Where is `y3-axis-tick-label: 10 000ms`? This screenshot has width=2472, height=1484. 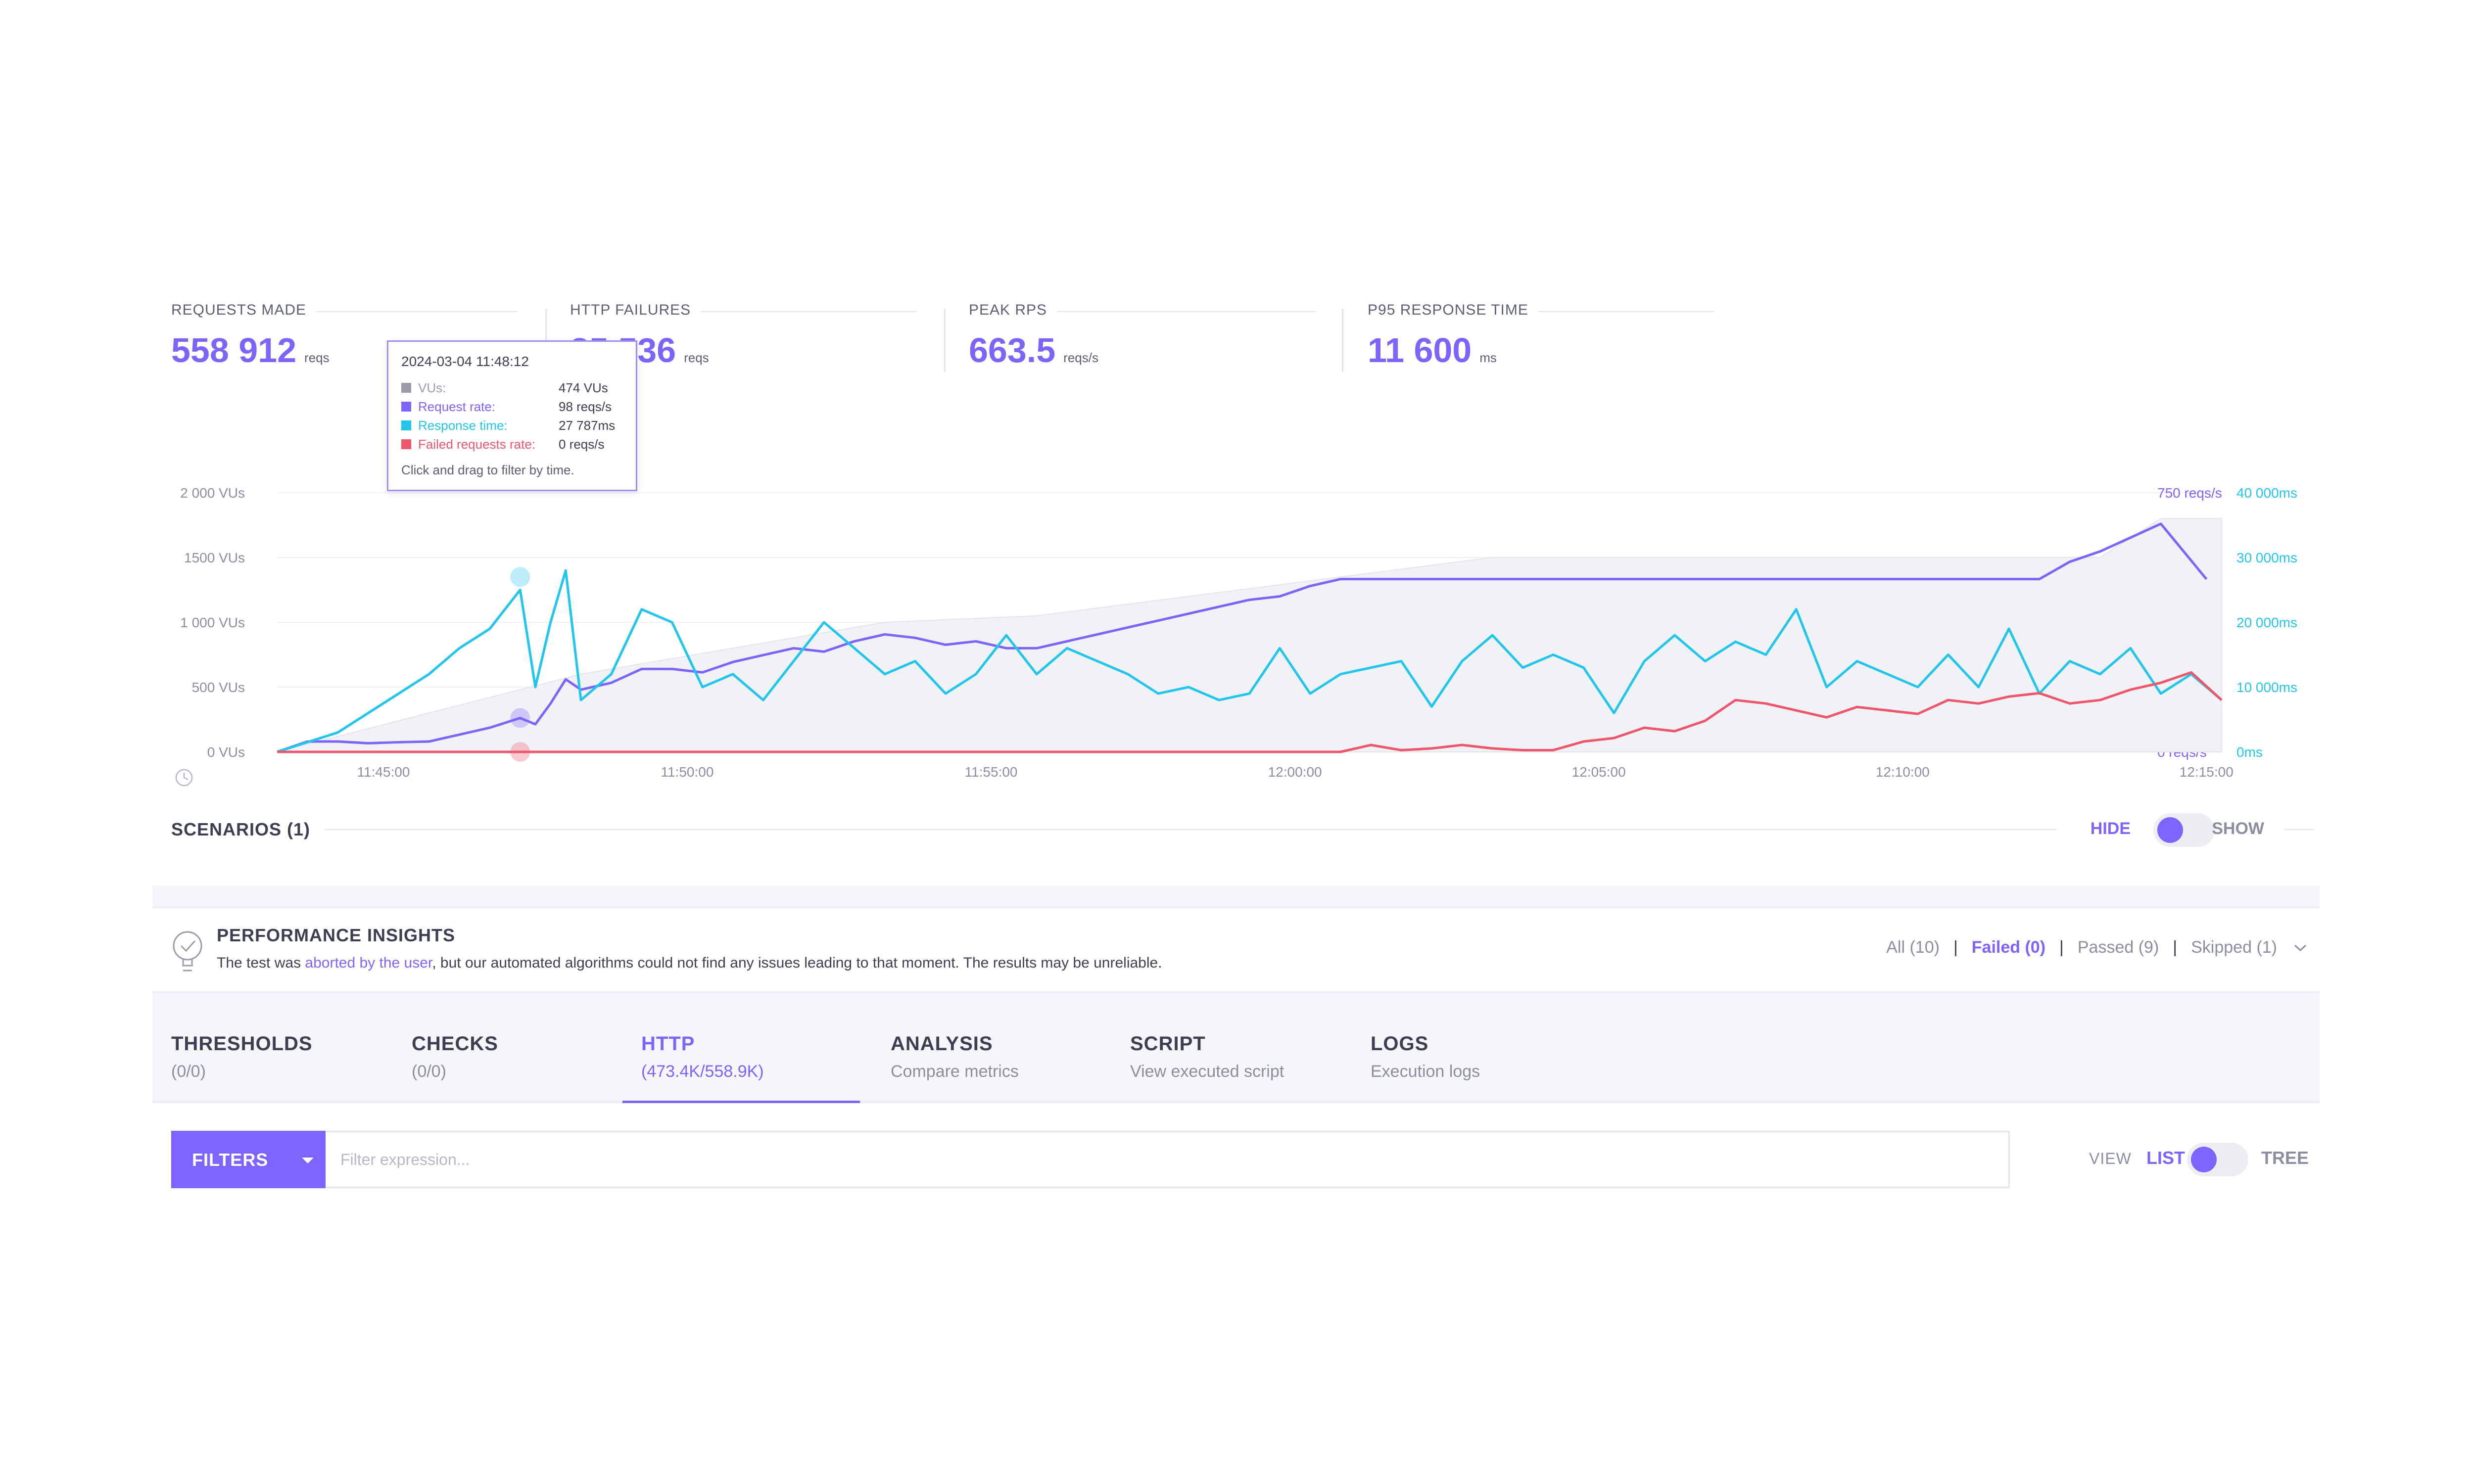
y3-axis-tick-label: 10 000ms is located at coordinates (2266, 687).